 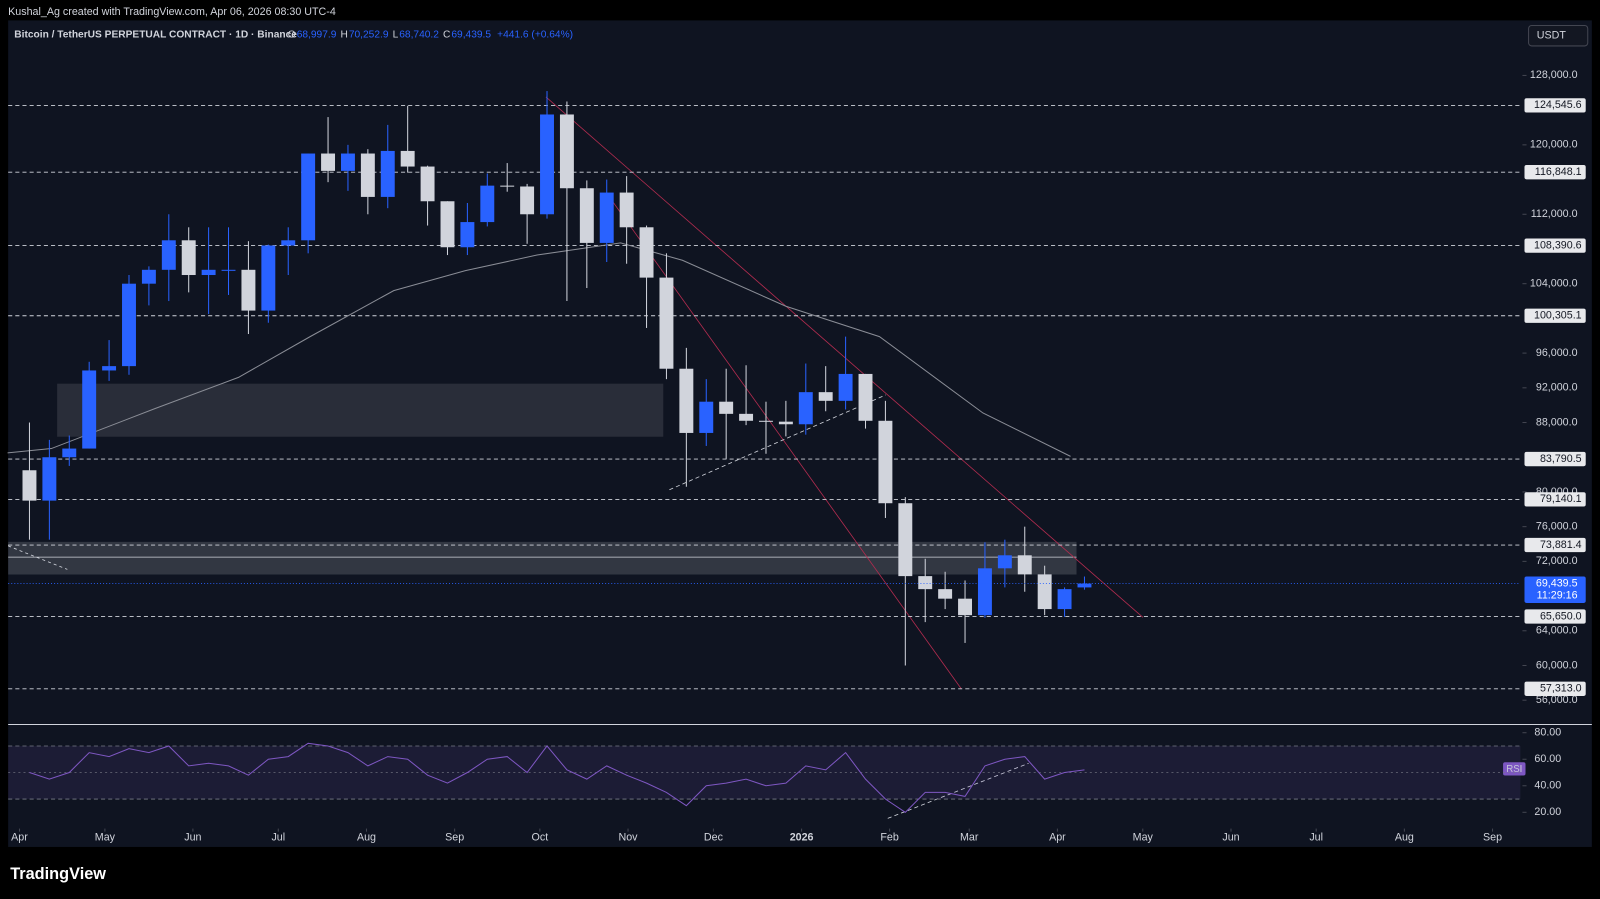 What do you see at coordinates (535, 34) in the screenshot?
I see `change: +441.6 (+0.64%)` at bounding box center [535, 34].